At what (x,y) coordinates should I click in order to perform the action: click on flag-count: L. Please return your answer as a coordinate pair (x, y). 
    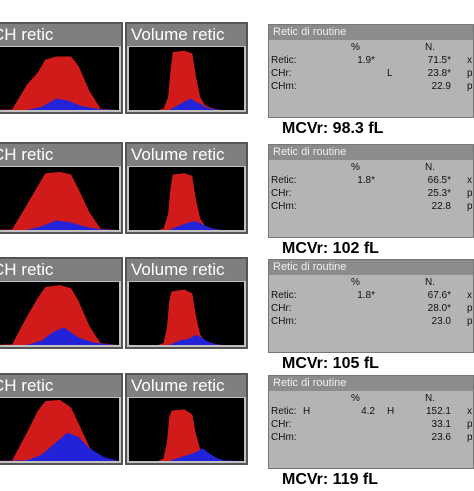
    Looking at the image, I should click on (390, 73).